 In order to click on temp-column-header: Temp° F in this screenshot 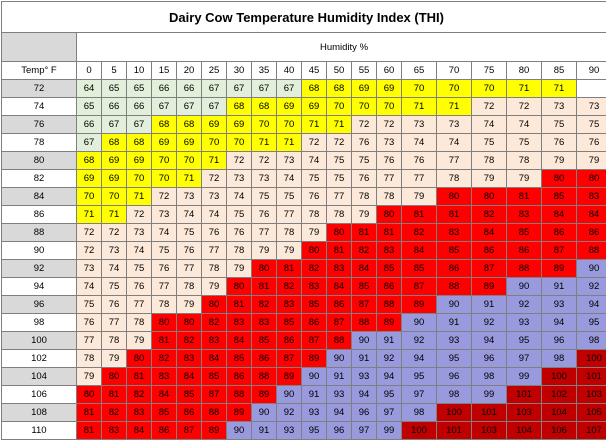, I will do `click(39, 71)`.